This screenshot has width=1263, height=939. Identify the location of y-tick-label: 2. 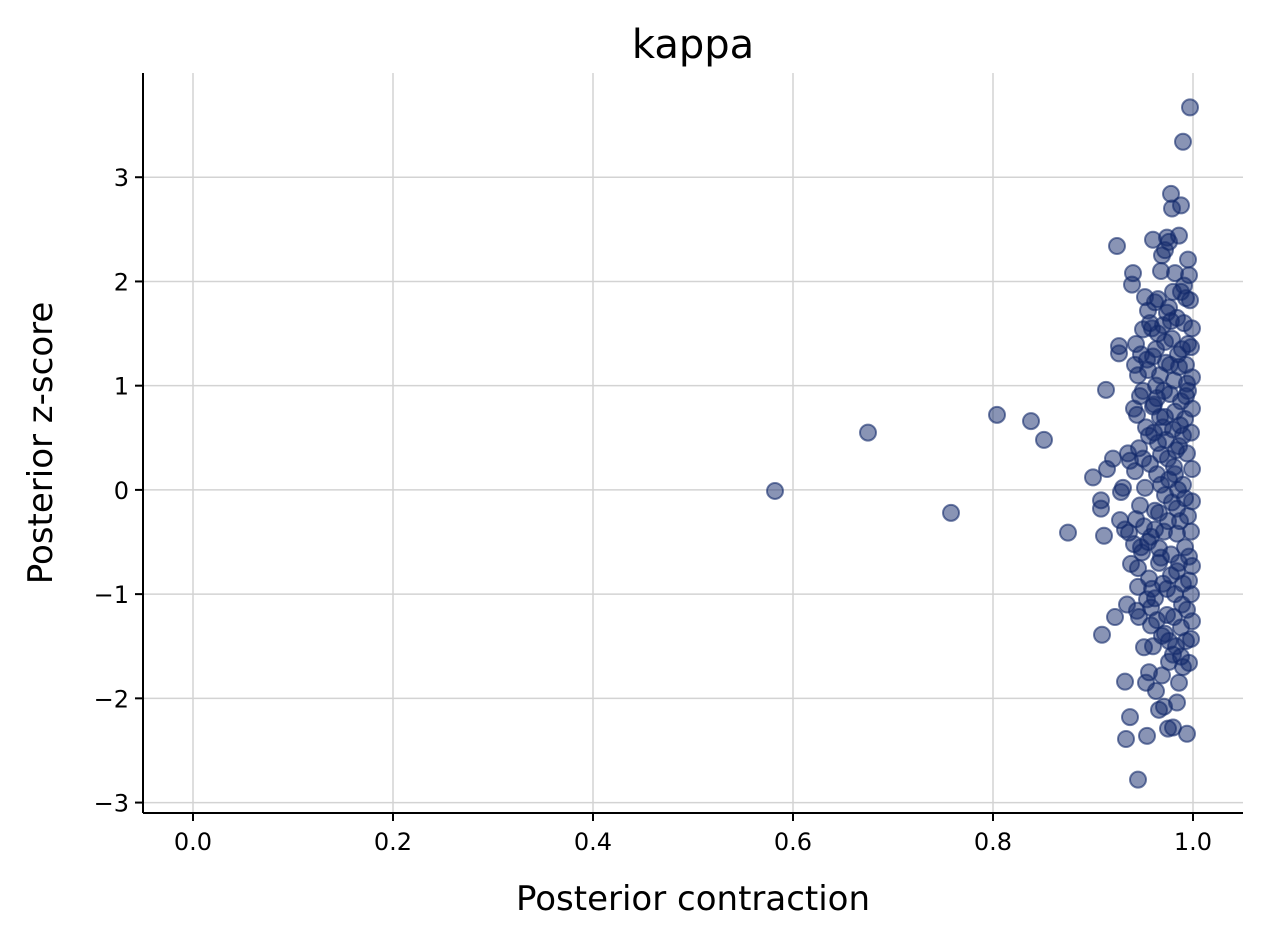
(121, 282).